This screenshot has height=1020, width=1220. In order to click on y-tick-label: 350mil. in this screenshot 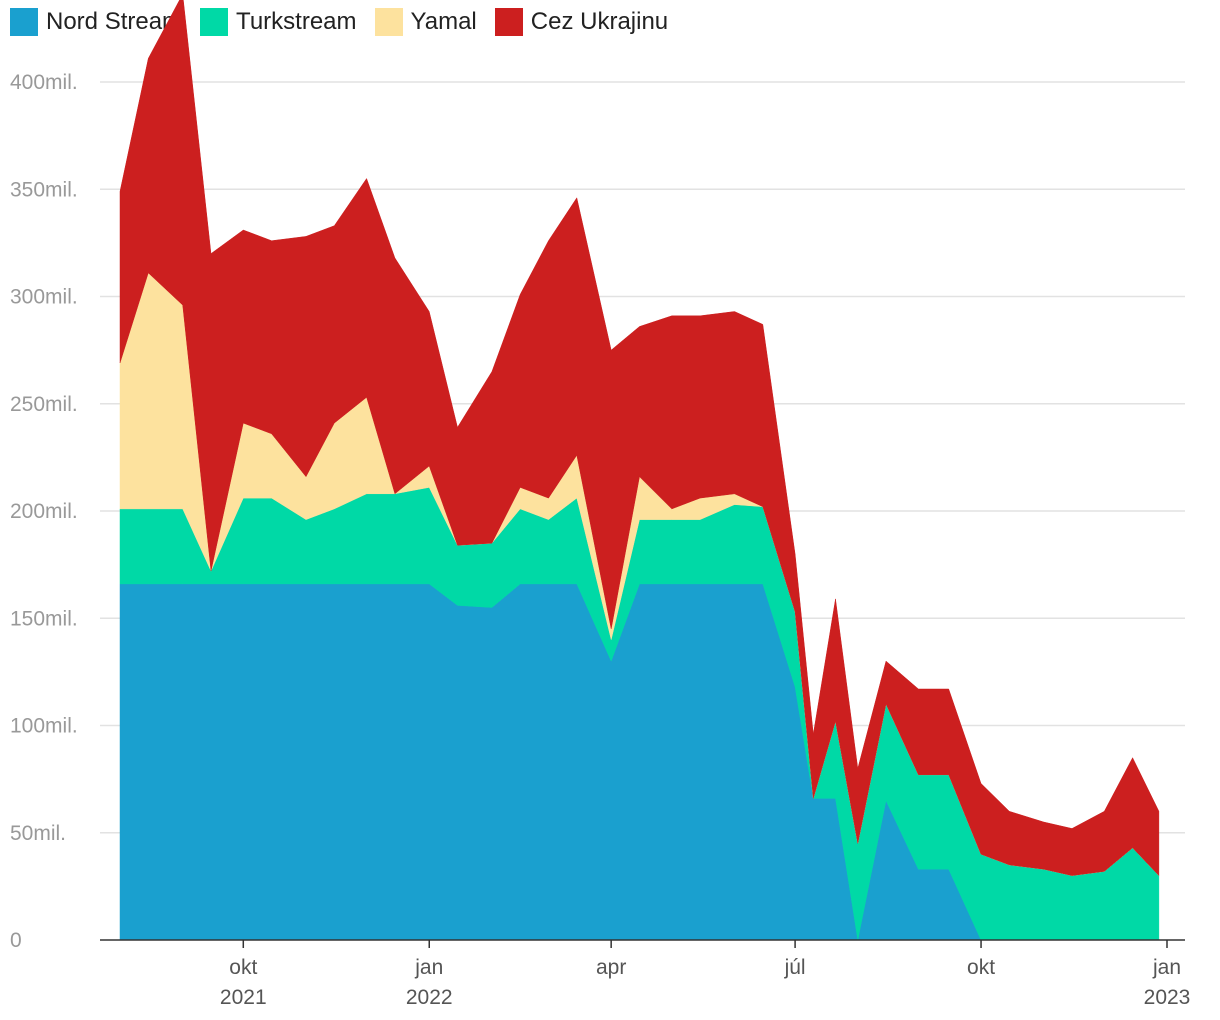, I will do `click(44, 189)`.